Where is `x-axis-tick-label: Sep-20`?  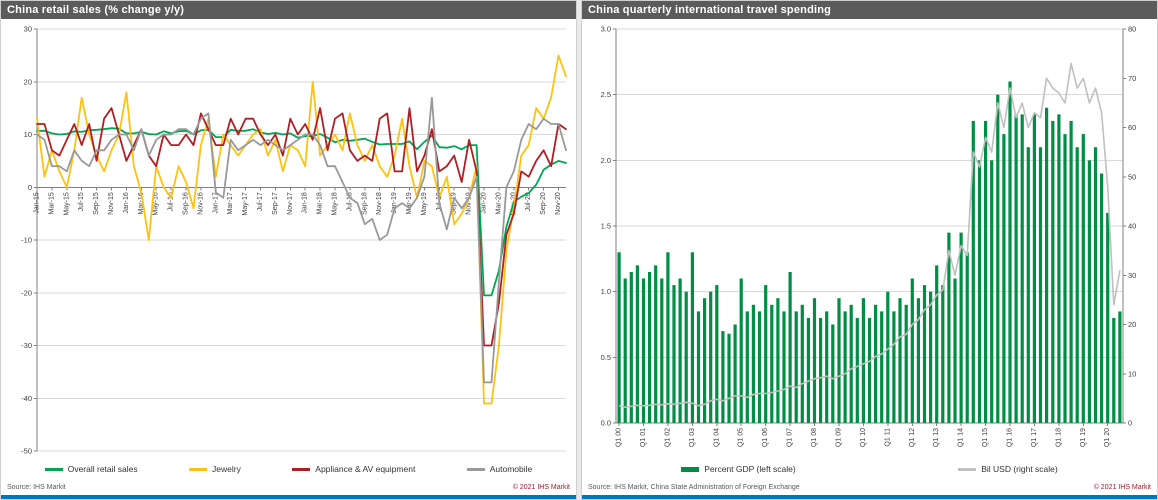 x-axis-tick-label: Sep-20 is located at coordinates (543, 203).